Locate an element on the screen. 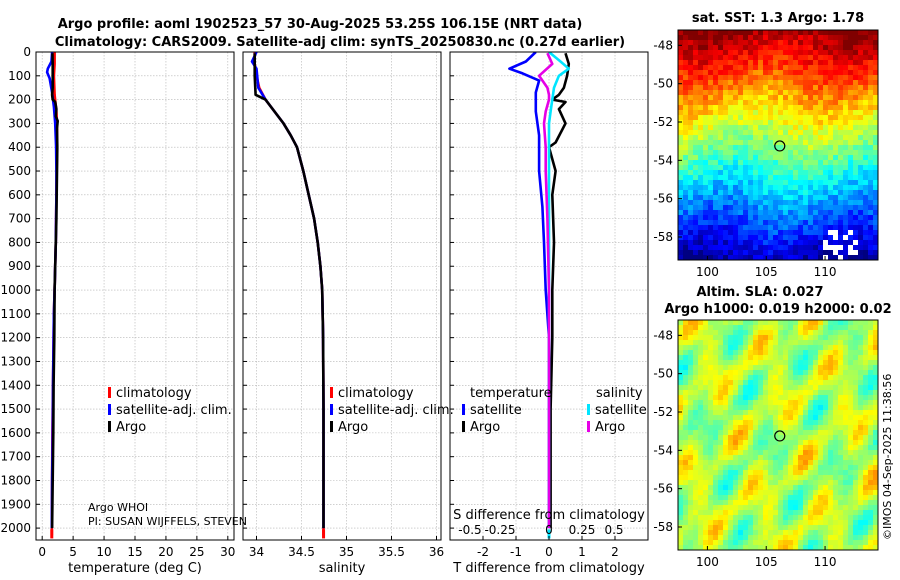 This screenshot has height=580, width=900. y-tick-label: 200 is located at coordinates (19, 100).